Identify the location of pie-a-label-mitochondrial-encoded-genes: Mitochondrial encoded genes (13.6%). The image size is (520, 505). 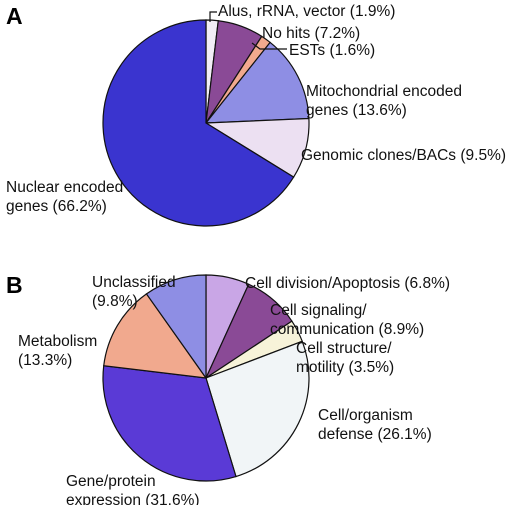
(384, 101).